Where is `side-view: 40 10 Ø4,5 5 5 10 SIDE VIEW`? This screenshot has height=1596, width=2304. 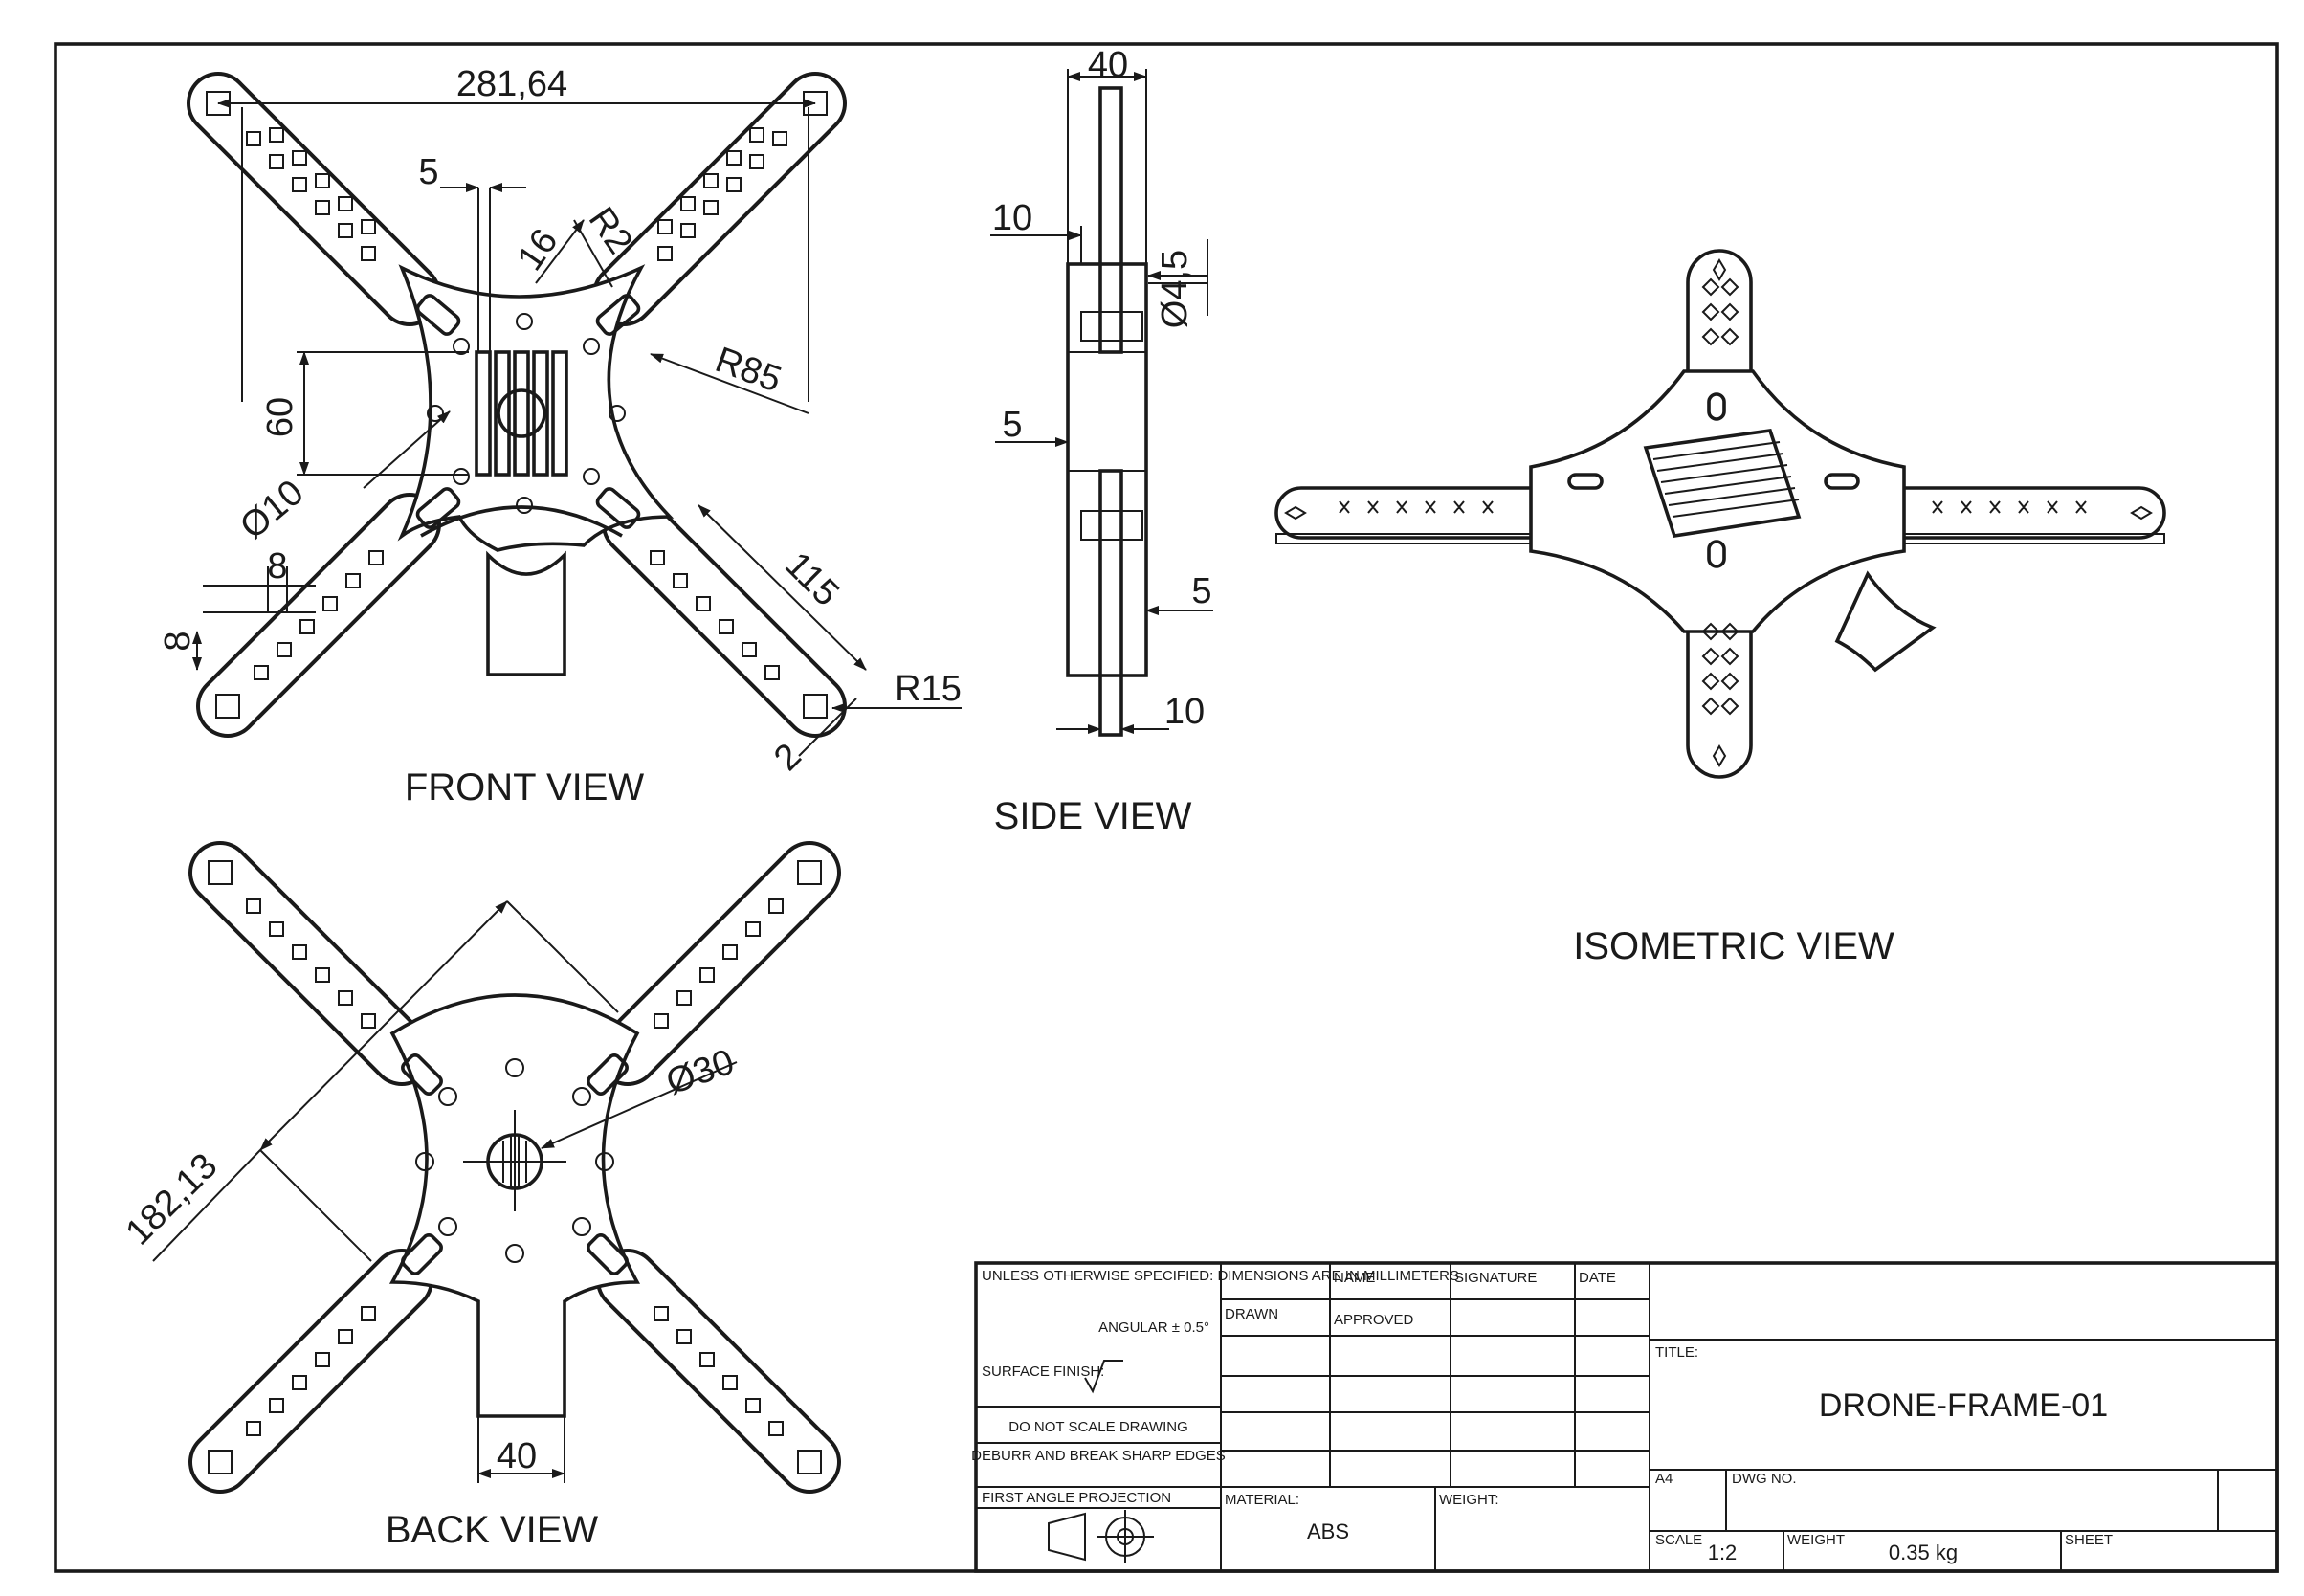
side-view: 40 10 Ø4,5 5 5 10 SIDE VIEW is located at coordinates (1101, 441).